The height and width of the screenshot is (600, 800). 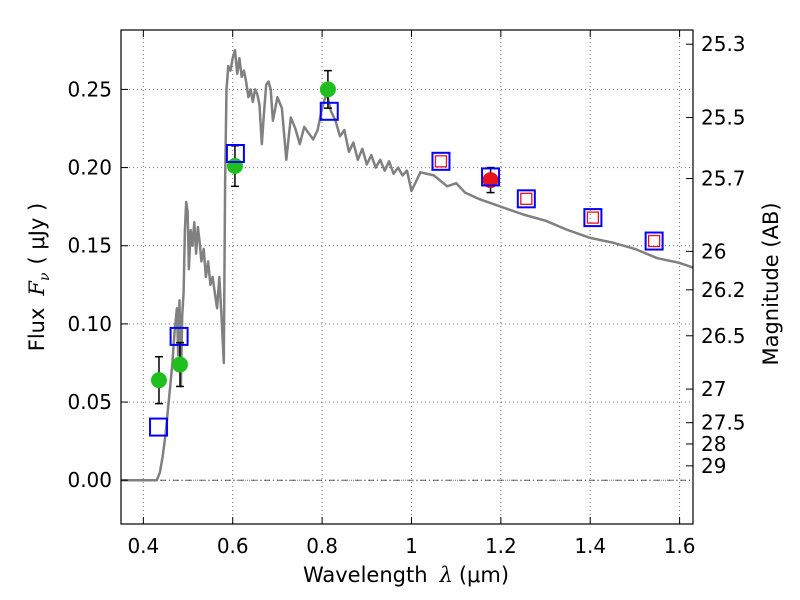 What do you see at coordinates (723, 423) in the screenshot?
I see `magnitude-tick-label: 27.5` at bounding box center [723, 423].